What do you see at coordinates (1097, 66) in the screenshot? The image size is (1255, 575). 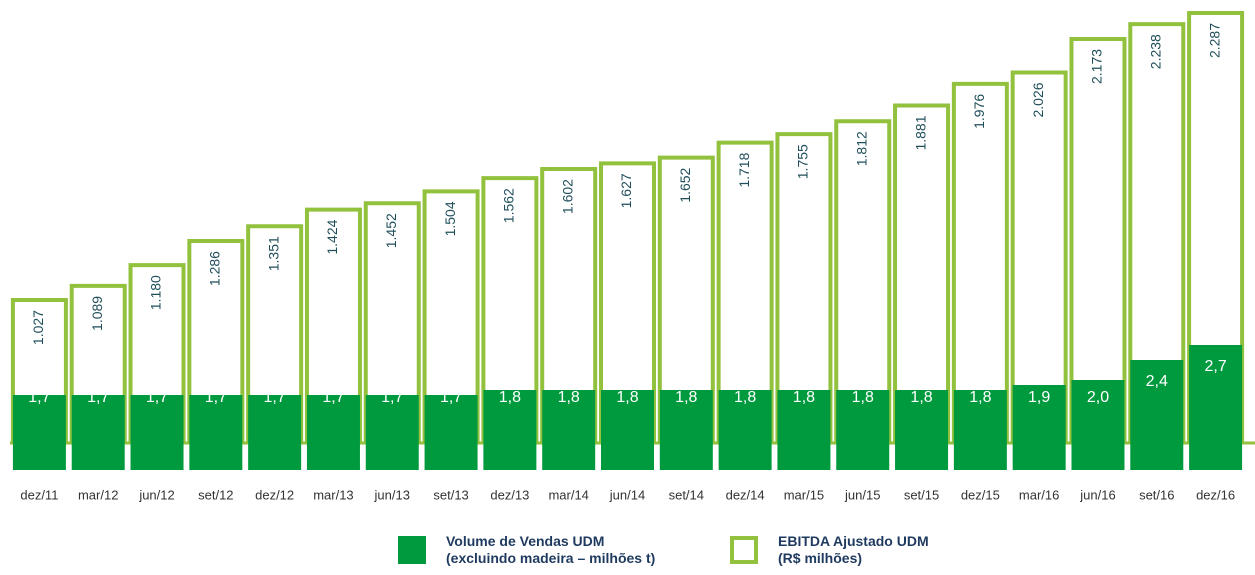 I see `ebitda-label: 2.173` at bounding box center [1097, 66].